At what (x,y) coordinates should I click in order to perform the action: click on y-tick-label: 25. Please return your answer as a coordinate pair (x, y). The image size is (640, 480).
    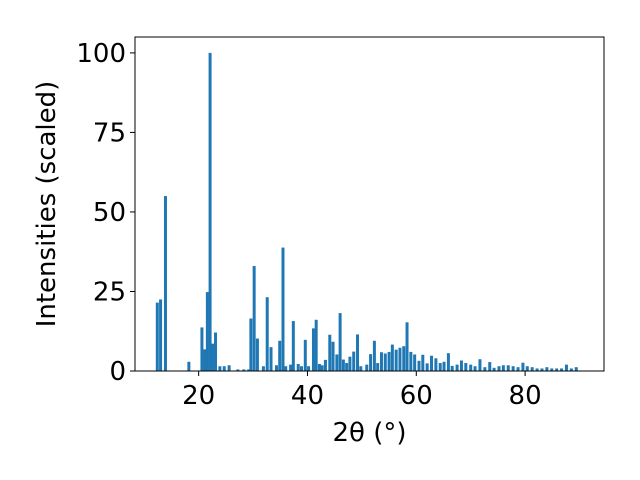
    Looking at the image, I should click on (109, 292).